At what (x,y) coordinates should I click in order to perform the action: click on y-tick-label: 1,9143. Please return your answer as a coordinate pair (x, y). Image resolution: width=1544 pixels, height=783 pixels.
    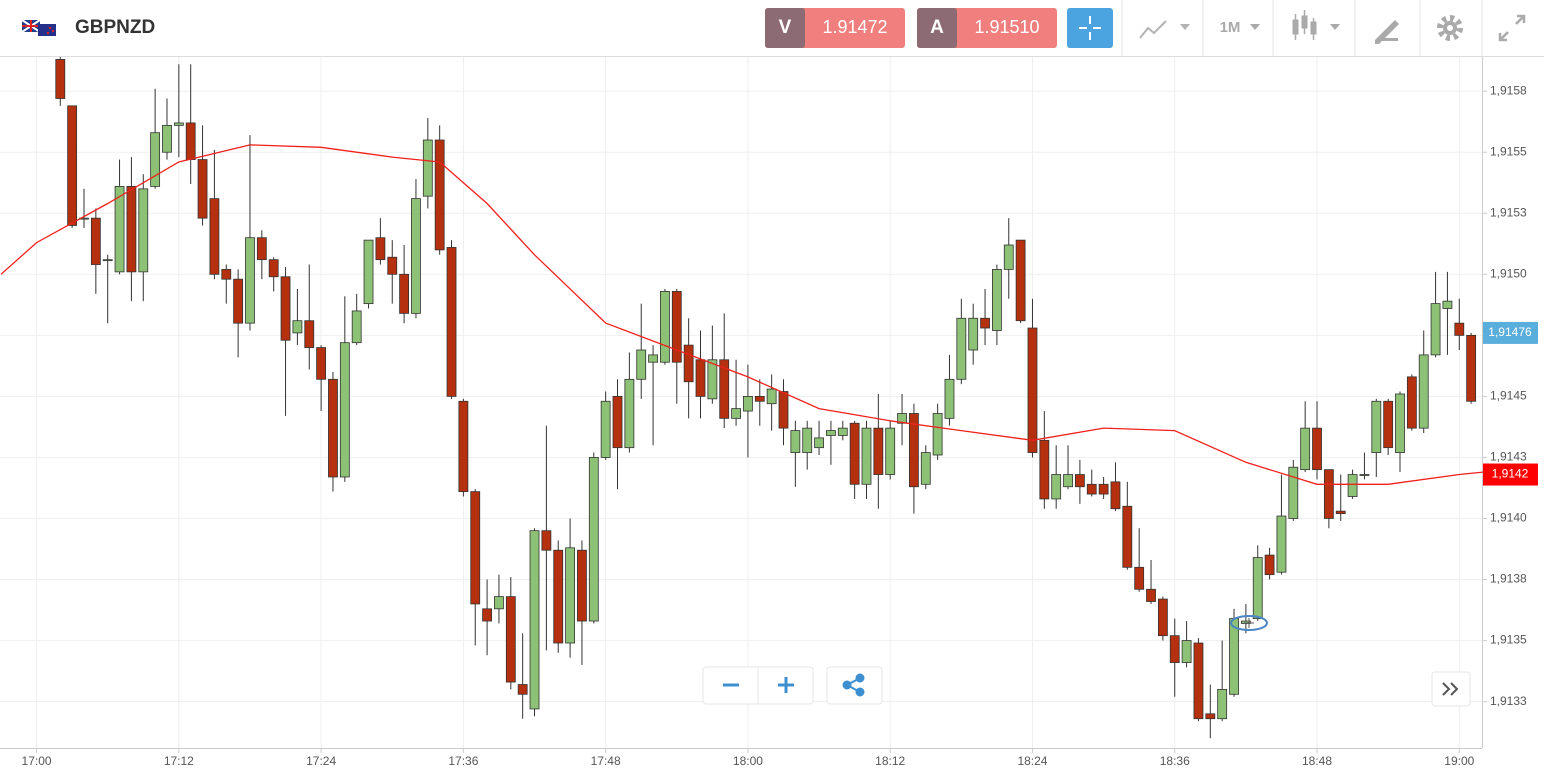
    Looking at the image, I should click on (1508, 457).